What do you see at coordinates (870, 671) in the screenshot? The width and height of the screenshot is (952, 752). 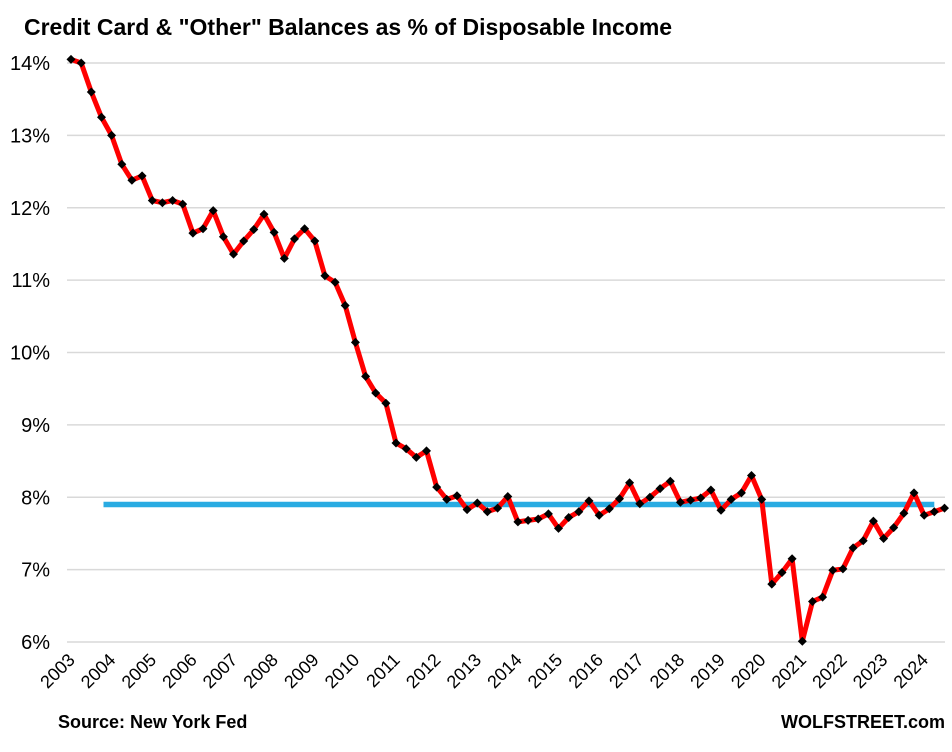 I see `x-tick-label: 2023` at bounding box center [870, 671].